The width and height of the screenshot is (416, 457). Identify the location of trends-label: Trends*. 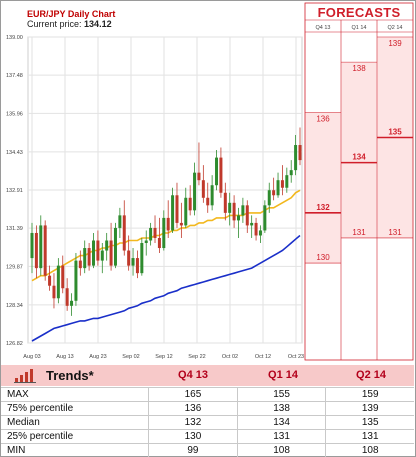
(70, 375).